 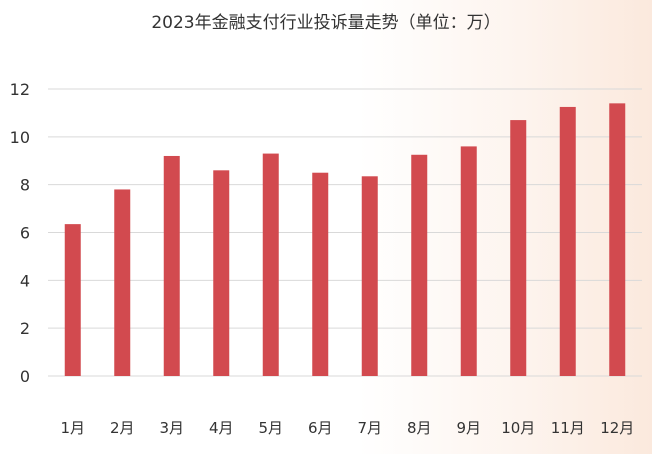 I want to click on y-axis-tick-labels: 0 2 4 6 8 10 12, so click(x=20, y=233).